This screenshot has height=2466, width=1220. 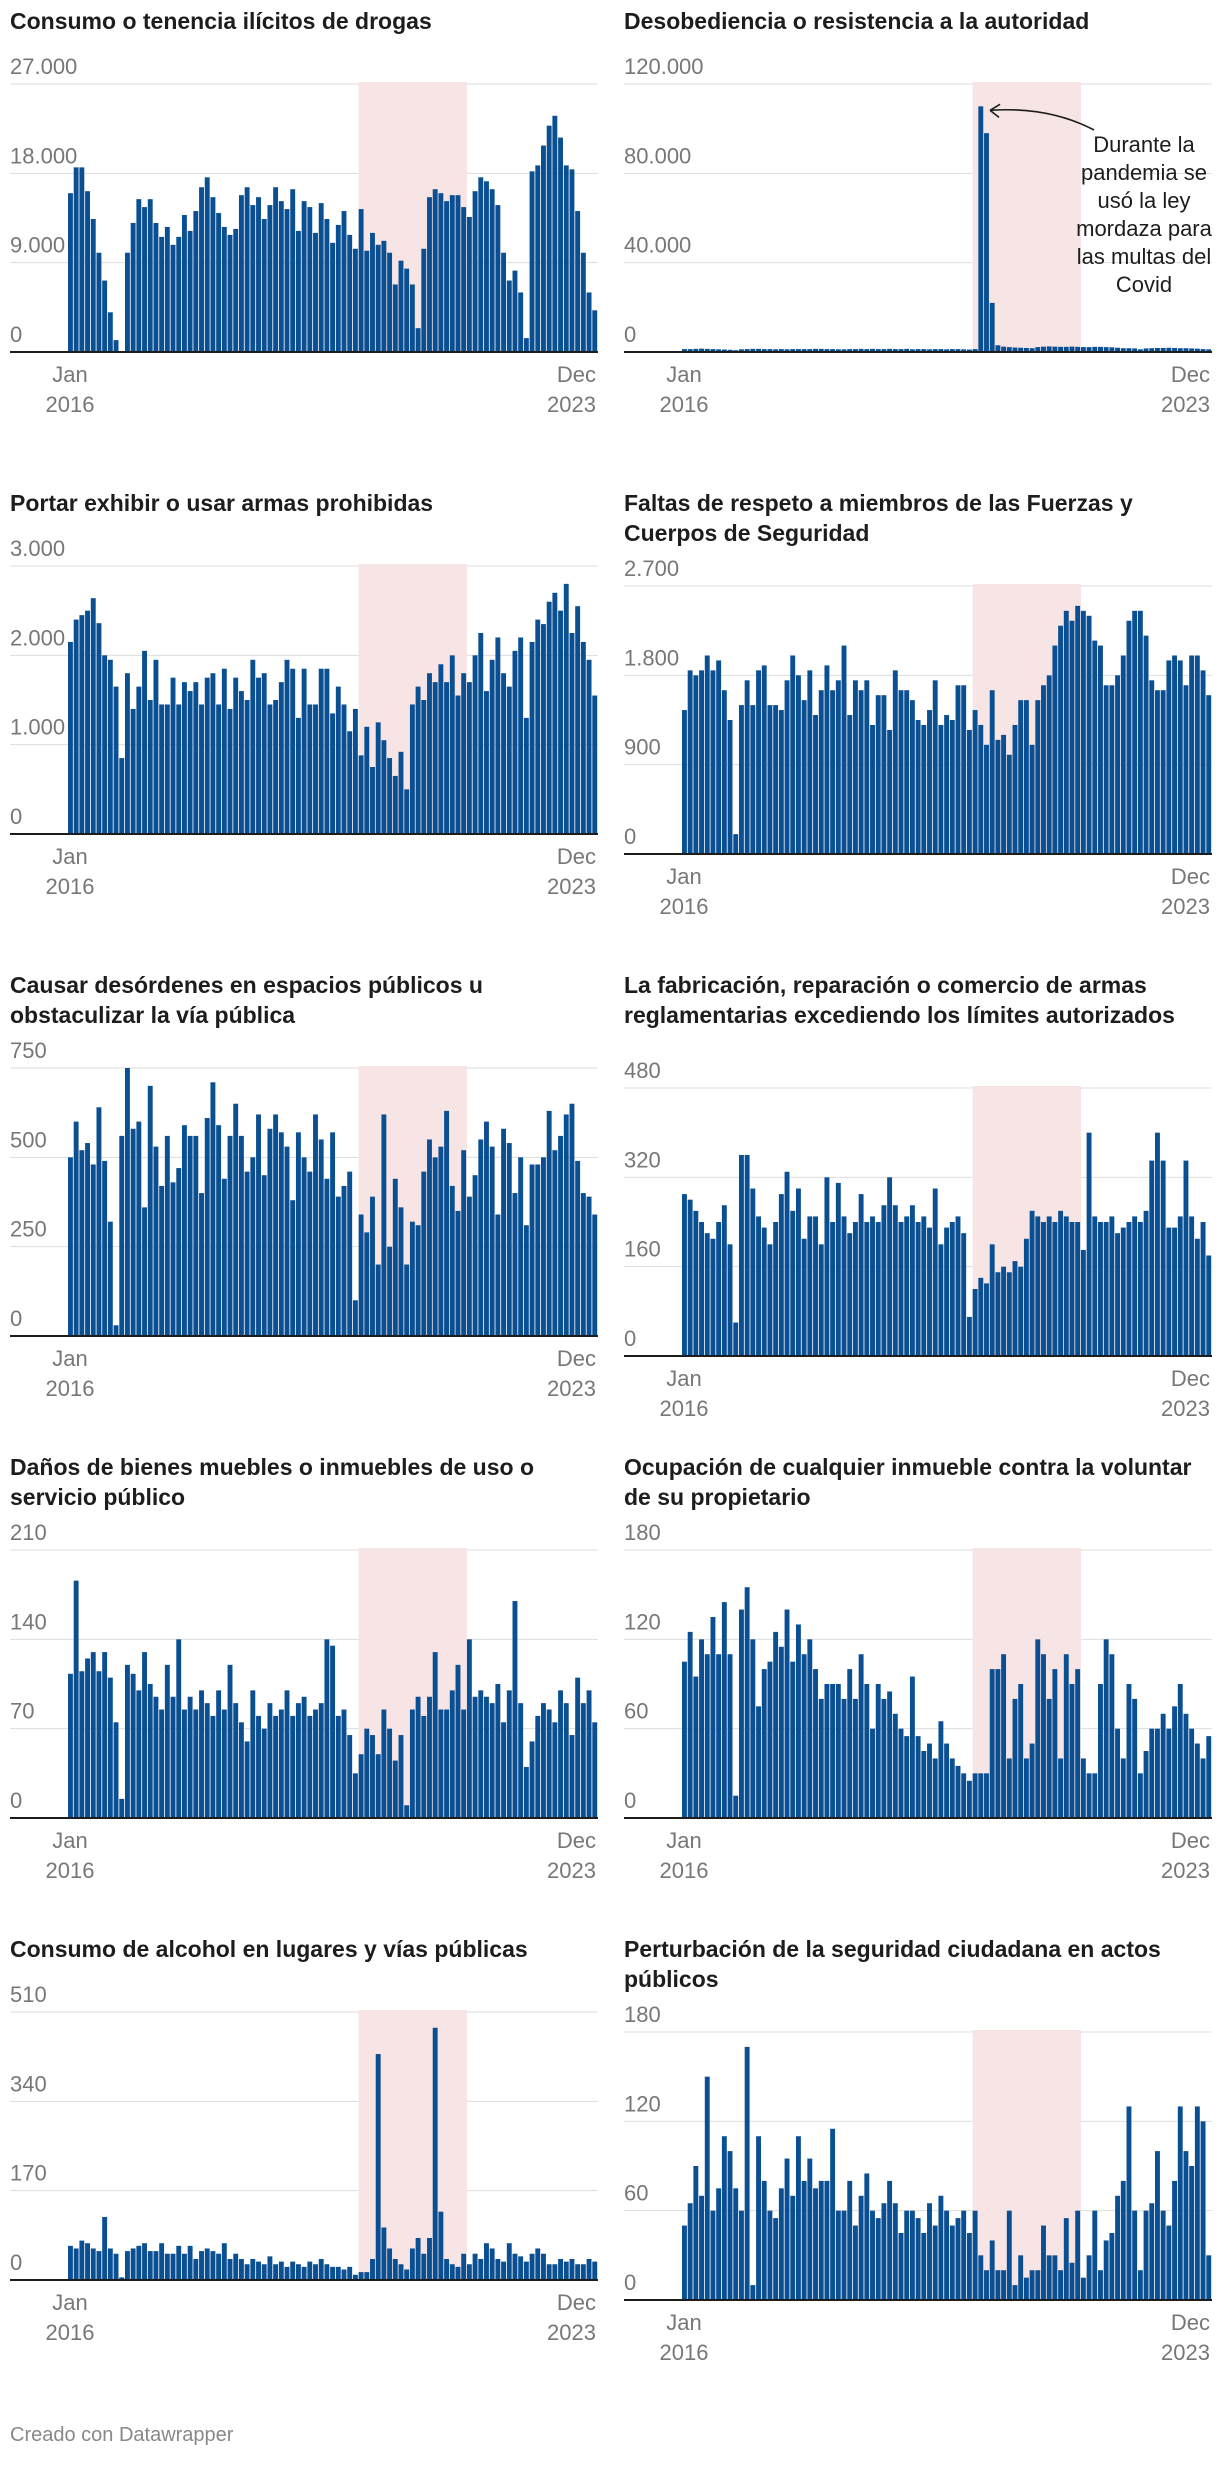 What do you see at coordinates (70, 1870) in the screenshot?
I see `x-tick-label: 2016` at bounding box center [70, 1870].